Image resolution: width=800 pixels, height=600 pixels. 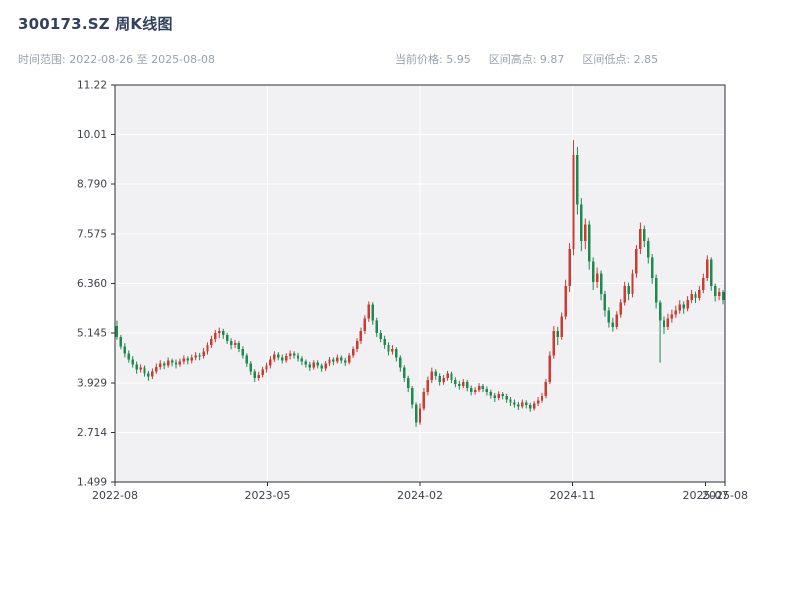 I want to click on x-tick-label: 2022-08, so click(x=115, y=495).